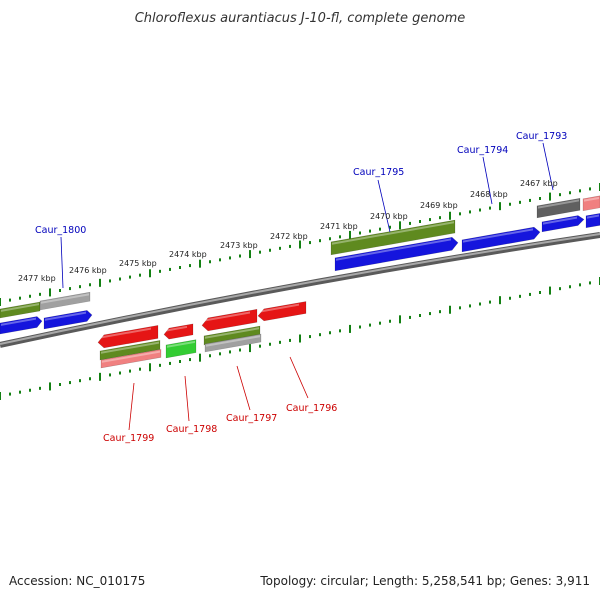 This screenshot has width=600, height=600. I want to click on gene-feature-c, so click(65, 301).